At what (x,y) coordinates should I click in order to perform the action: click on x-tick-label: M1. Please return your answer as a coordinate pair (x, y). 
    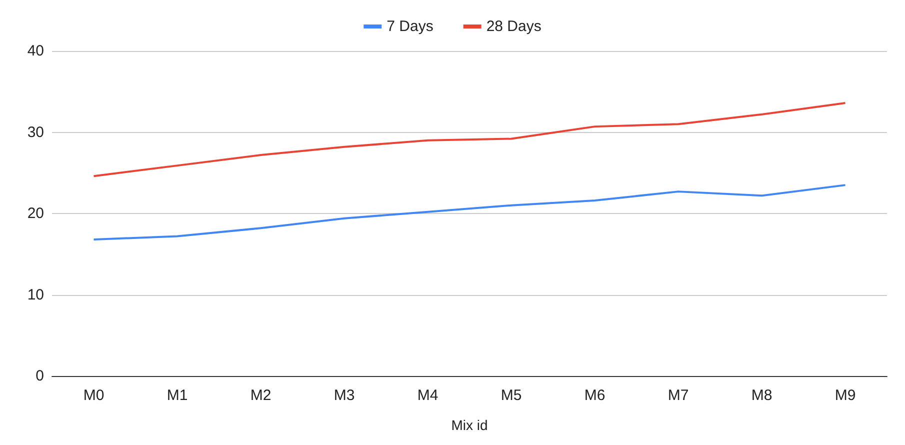
    Looking at the image, I should click on (177, 395).